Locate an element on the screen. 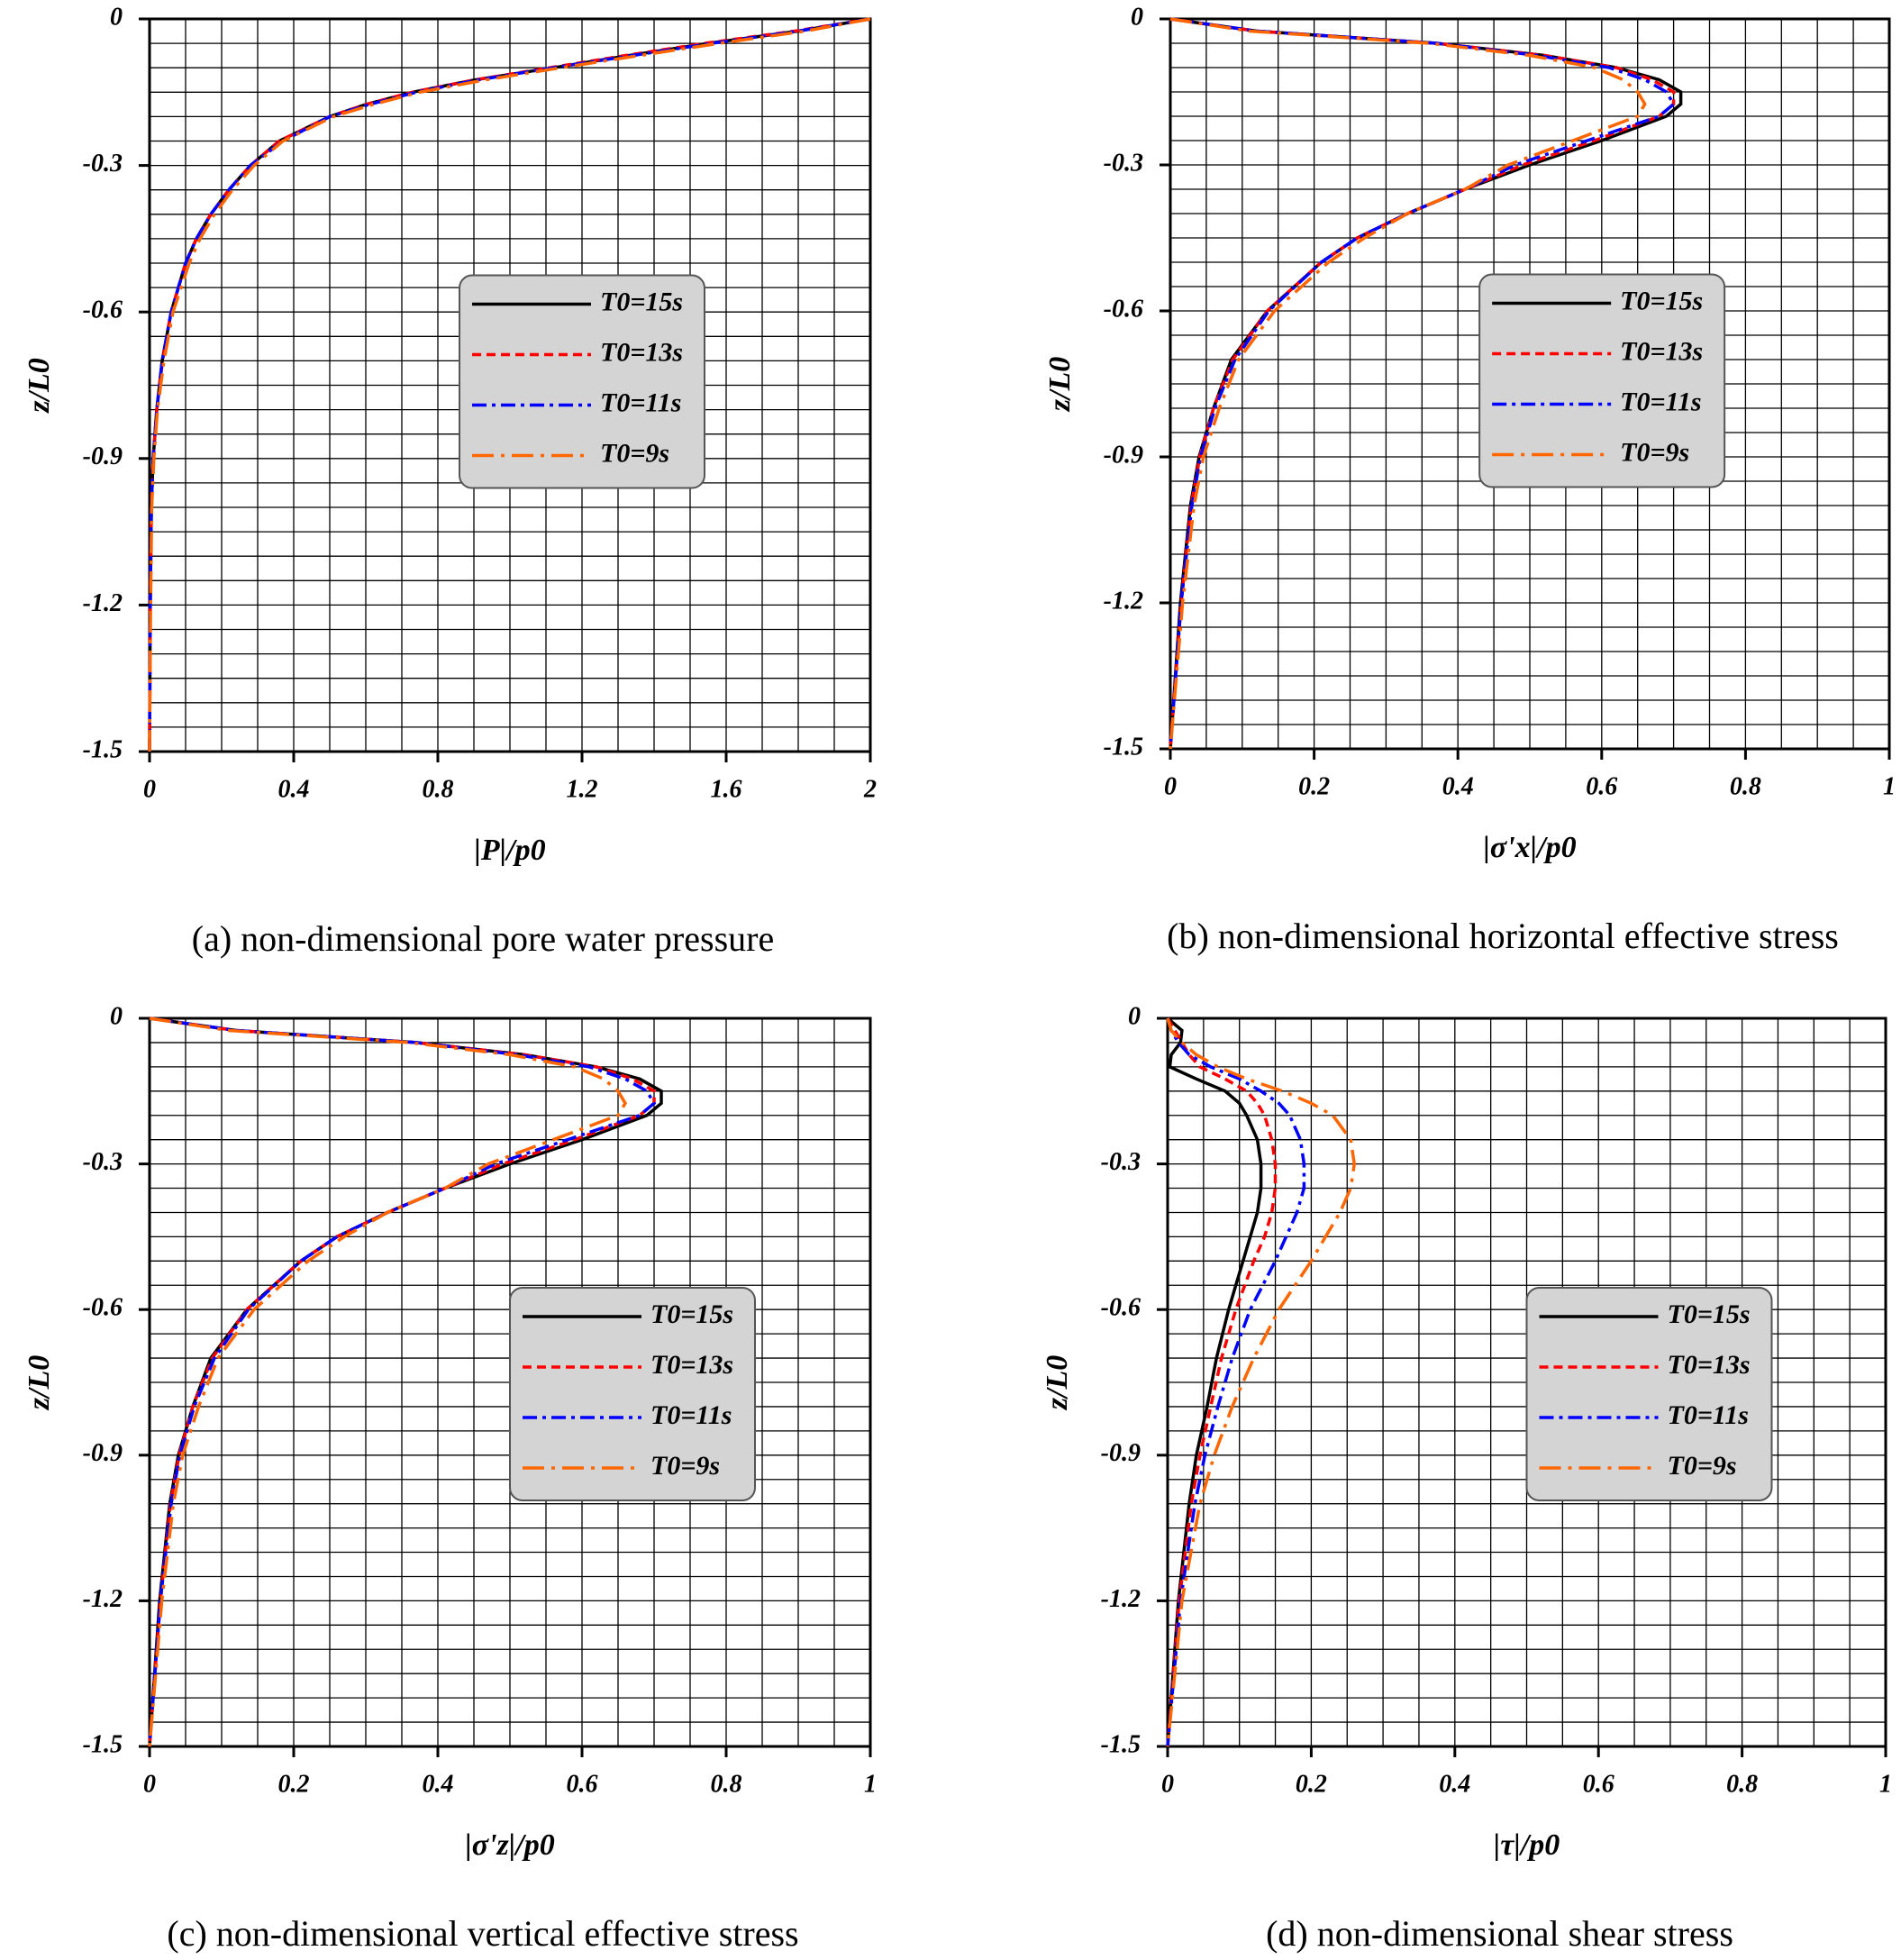 The width and height of the screenshot is (1901, 1960). x-tick-label: 2 is located at coordinates (870, 789).